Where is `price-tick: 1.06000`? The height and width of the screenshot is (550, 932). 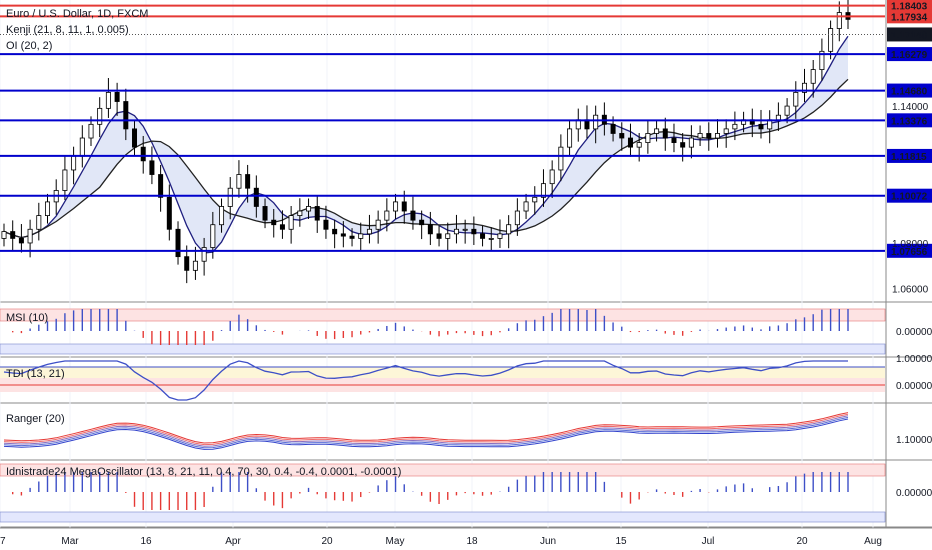 price-tick: 1.06000 is located at coordinates (910, 290).